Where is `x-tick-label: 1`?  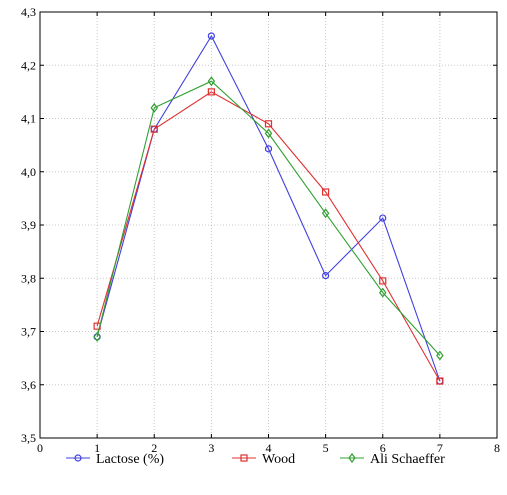 x-tick-label: 1 is located at coordinates (97, 448).